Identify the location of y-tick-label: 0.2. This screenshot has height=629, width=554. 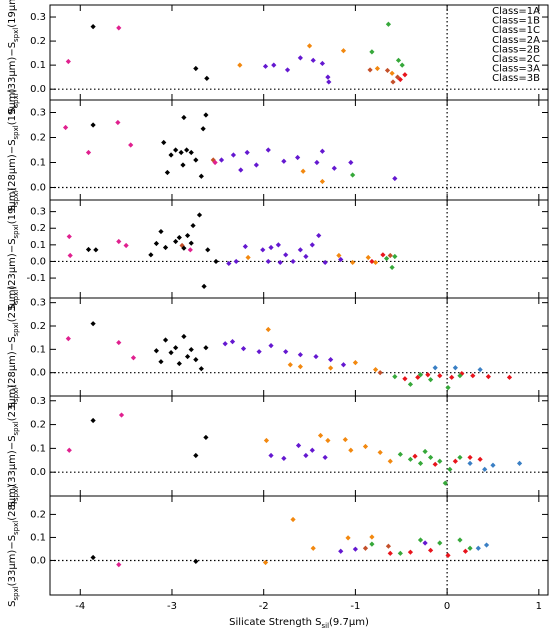
(38, 326).